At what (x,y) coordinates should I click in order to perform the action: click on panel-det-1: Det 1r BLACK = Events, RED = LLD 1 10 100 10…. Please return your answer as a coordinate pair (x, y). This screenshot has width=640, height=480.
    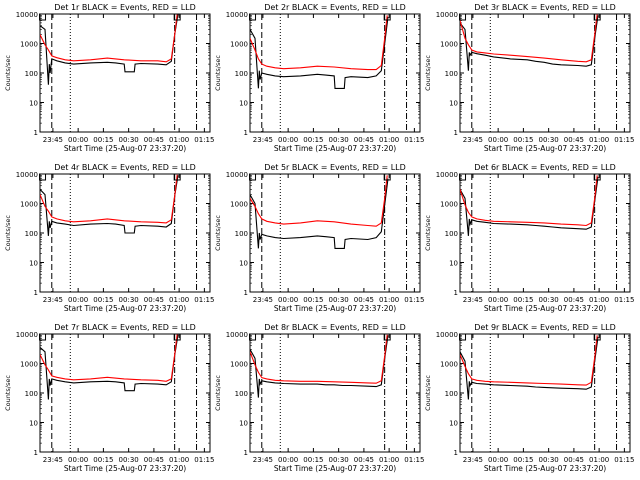
    Looking at the image, I should click on (109, 78).